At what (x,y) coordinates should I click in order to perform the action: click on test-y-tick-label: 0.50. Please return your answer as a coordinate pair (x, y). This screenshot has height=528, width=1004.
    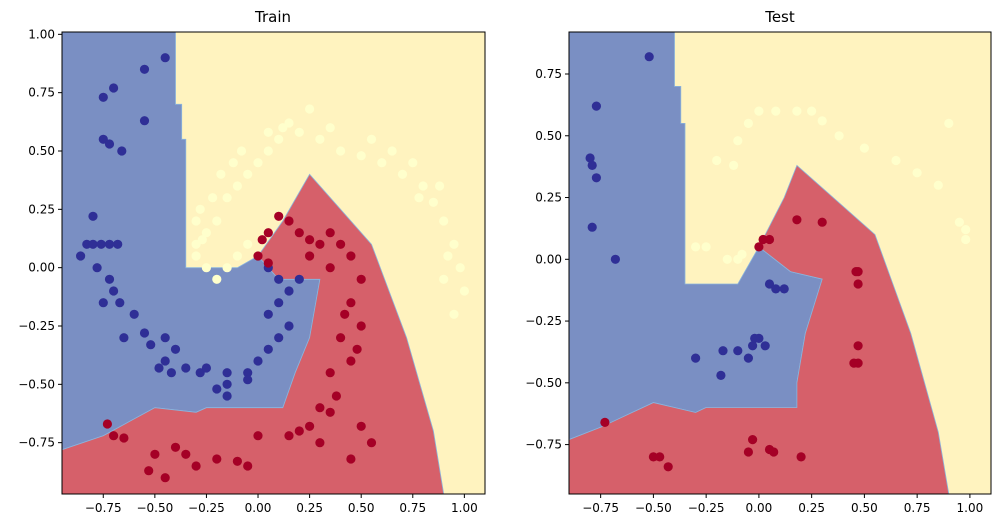
    Looking at the image, I should click on (548, 136).